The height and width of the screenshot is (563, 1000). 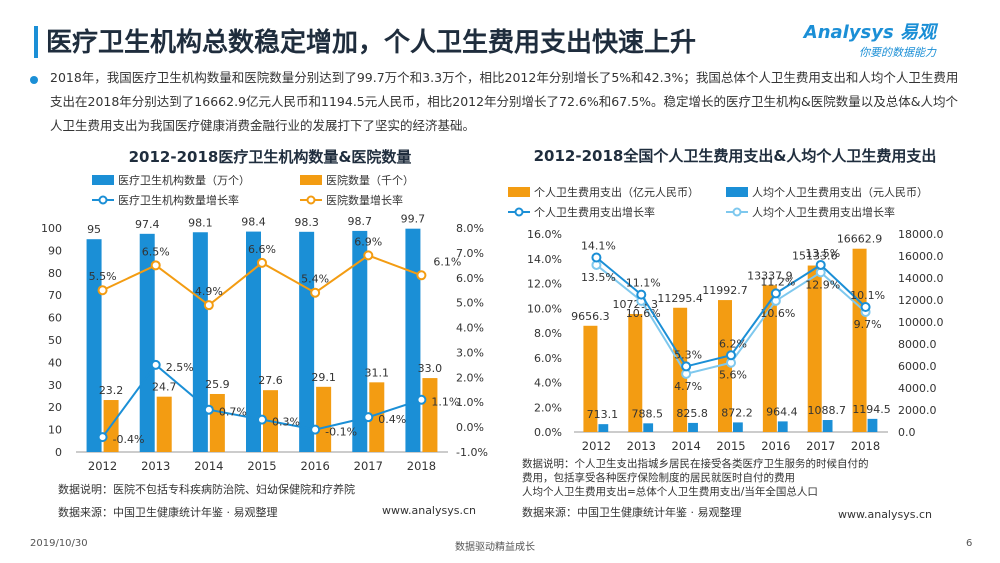 What do you see at coordinates (55, 430) in the screenshot?
I see `y-left-tick: 10` at bounding box center [55, 430].